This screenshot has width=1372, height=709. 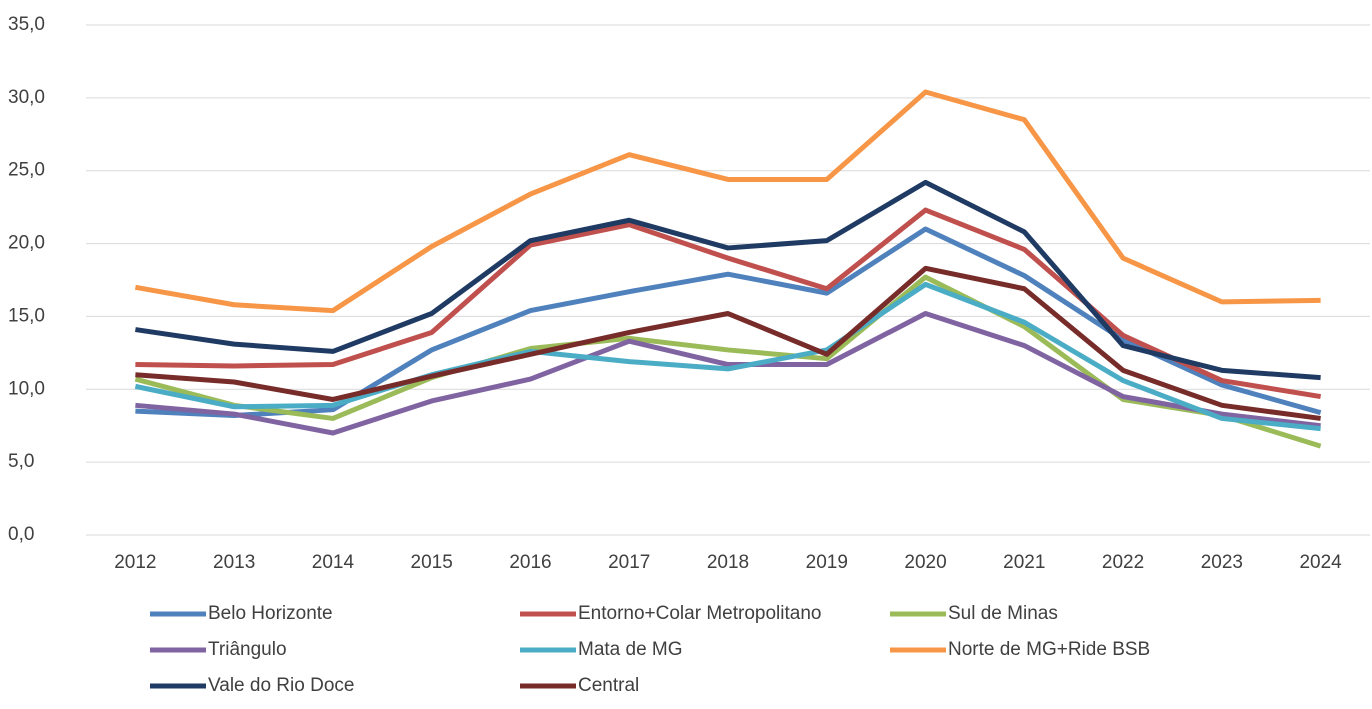 What do you see at coordinates (26, 170) in the screenshot?
I see `y-tick-label: 25,0` at bounding box center [26, 170].